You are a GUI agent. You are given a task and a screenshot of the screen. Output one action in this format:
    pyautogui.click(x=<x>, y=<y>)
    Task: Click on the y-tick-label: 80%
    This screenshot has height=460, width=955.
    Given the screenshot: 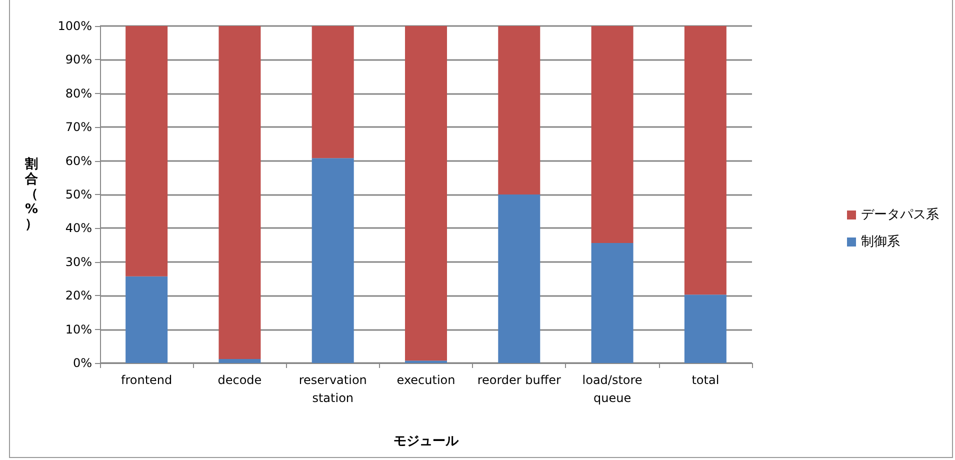 What is the action you would take?
    pyautogui.click(x=78, y=93)
    